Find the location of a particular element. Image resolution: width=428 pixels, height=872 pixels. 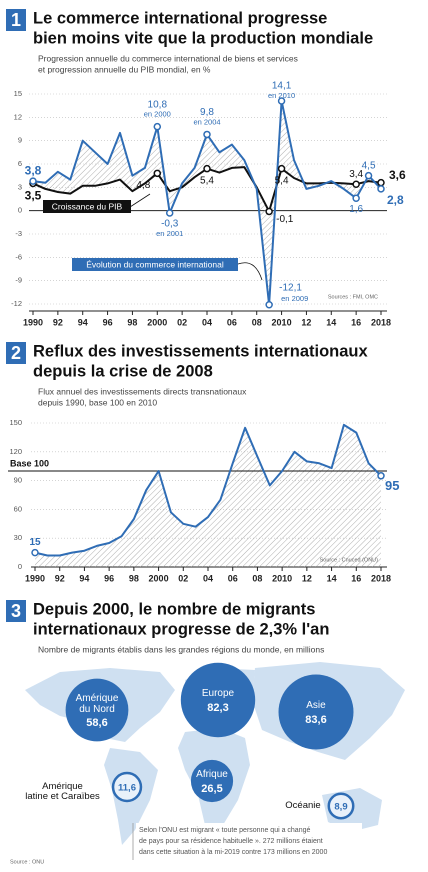

x-tick-label: 98 is located at coordinates (134, 578).